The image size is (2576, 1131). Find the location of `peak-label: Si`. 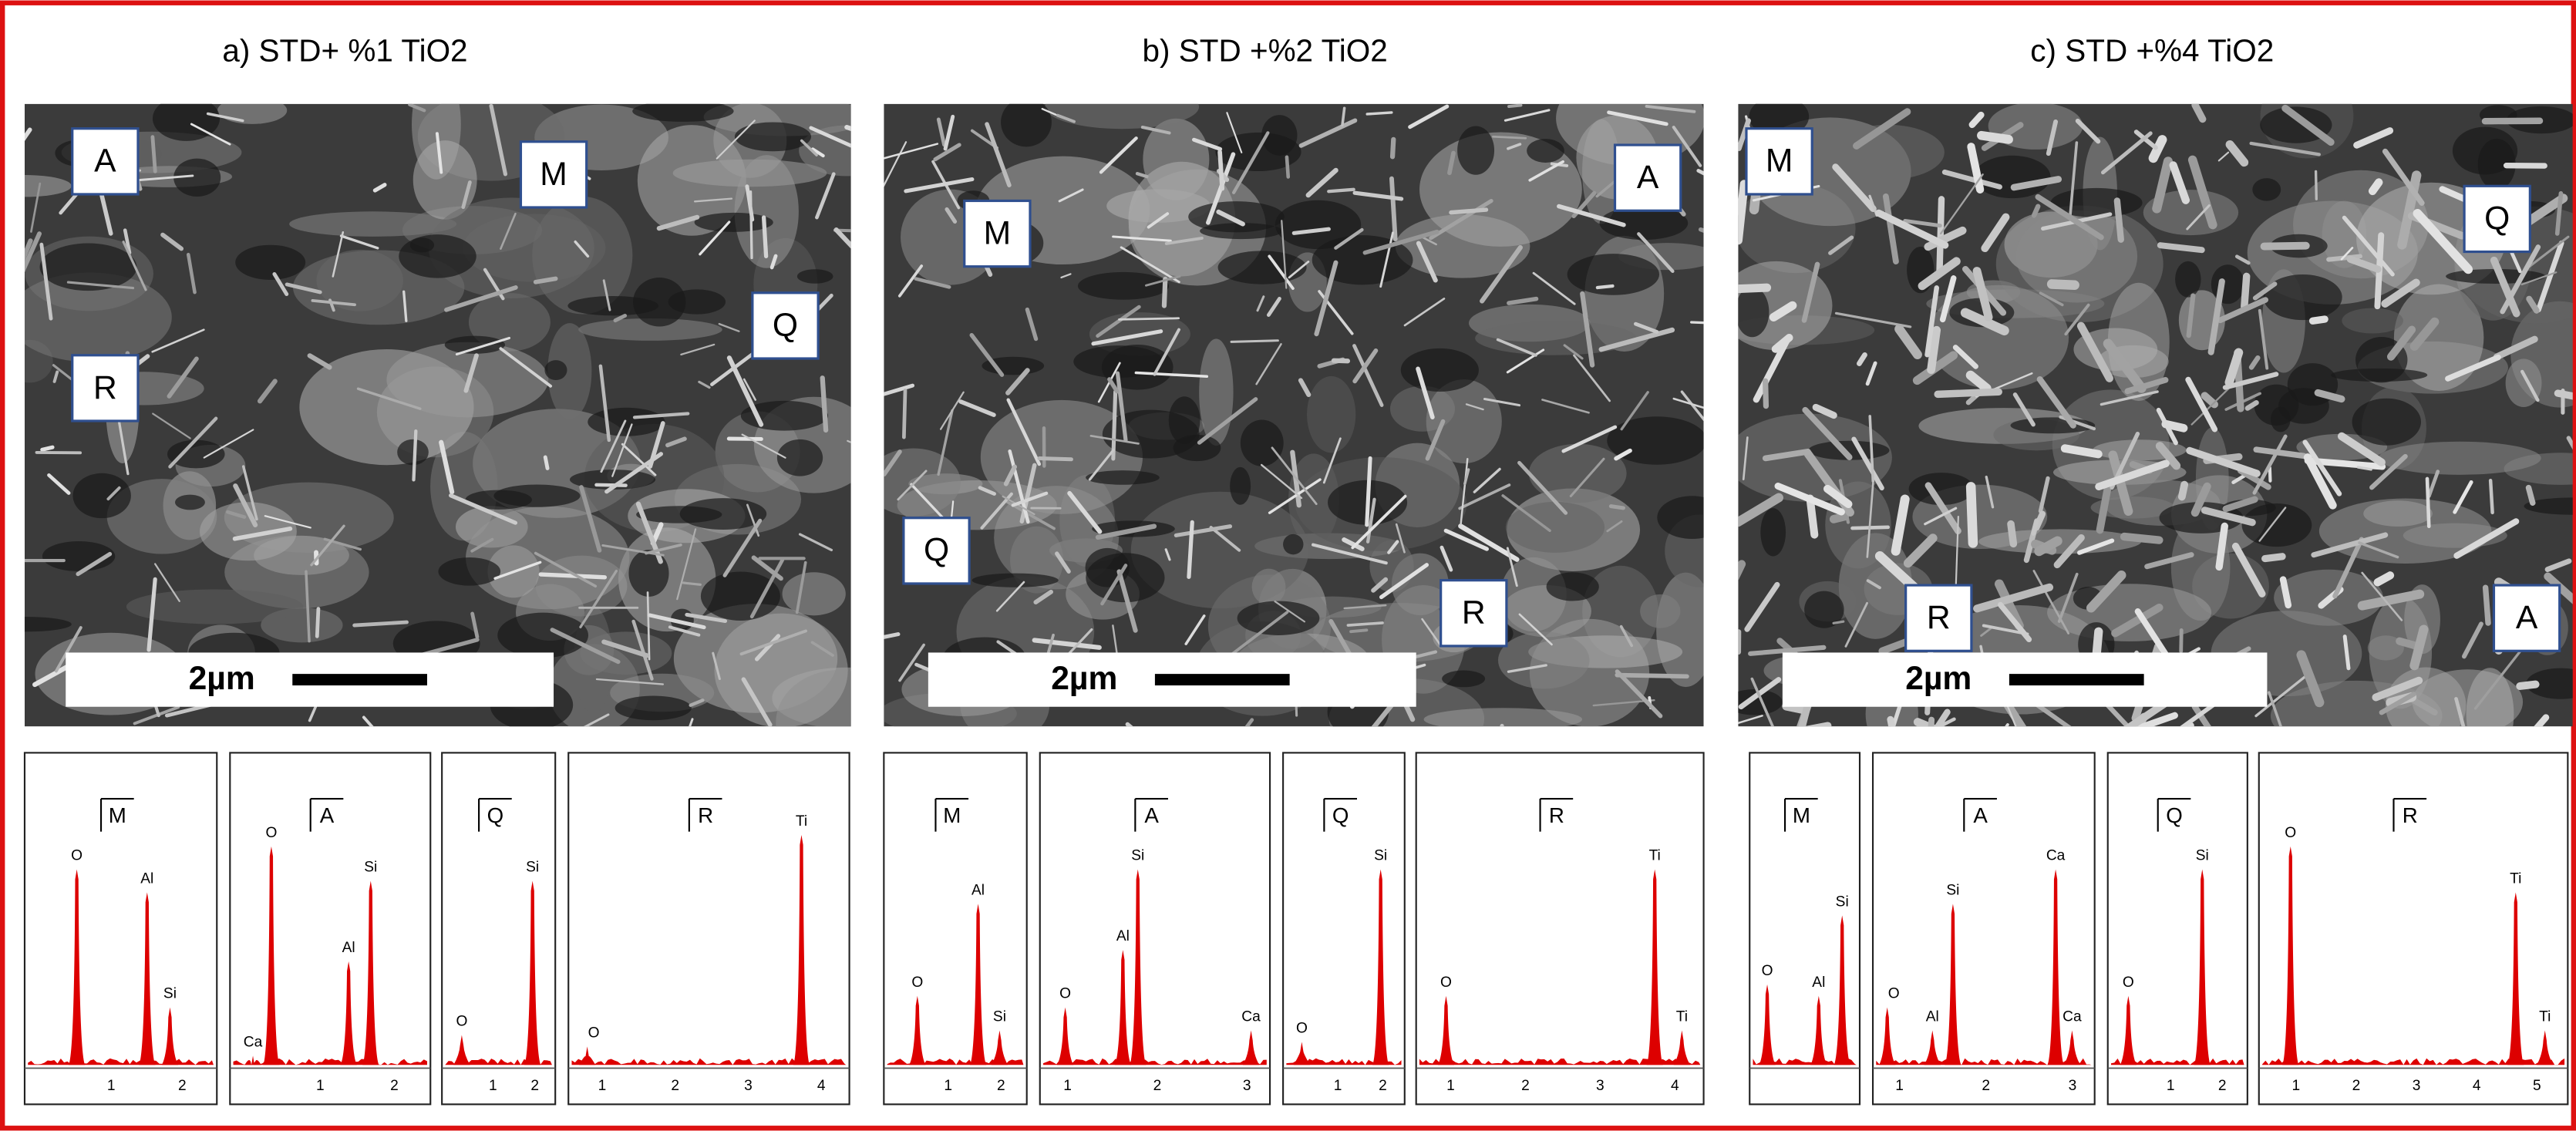

peak-label: Si is located at coordinates (371, 868).